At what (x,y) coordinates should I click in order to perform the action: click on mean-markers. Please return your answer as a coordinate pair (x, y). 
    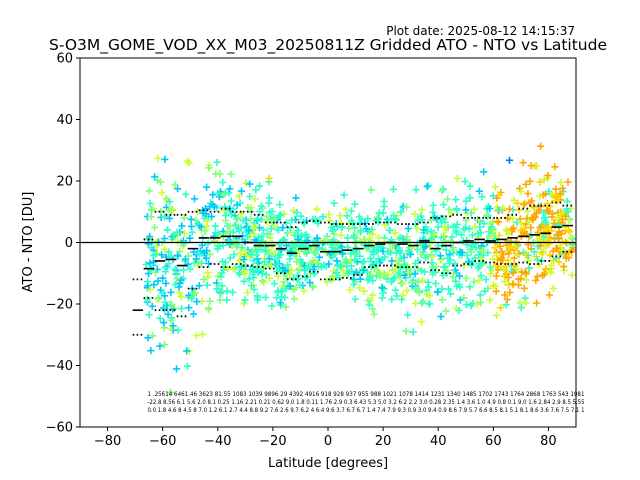
    Looking at the image, I should click on (352, 267).